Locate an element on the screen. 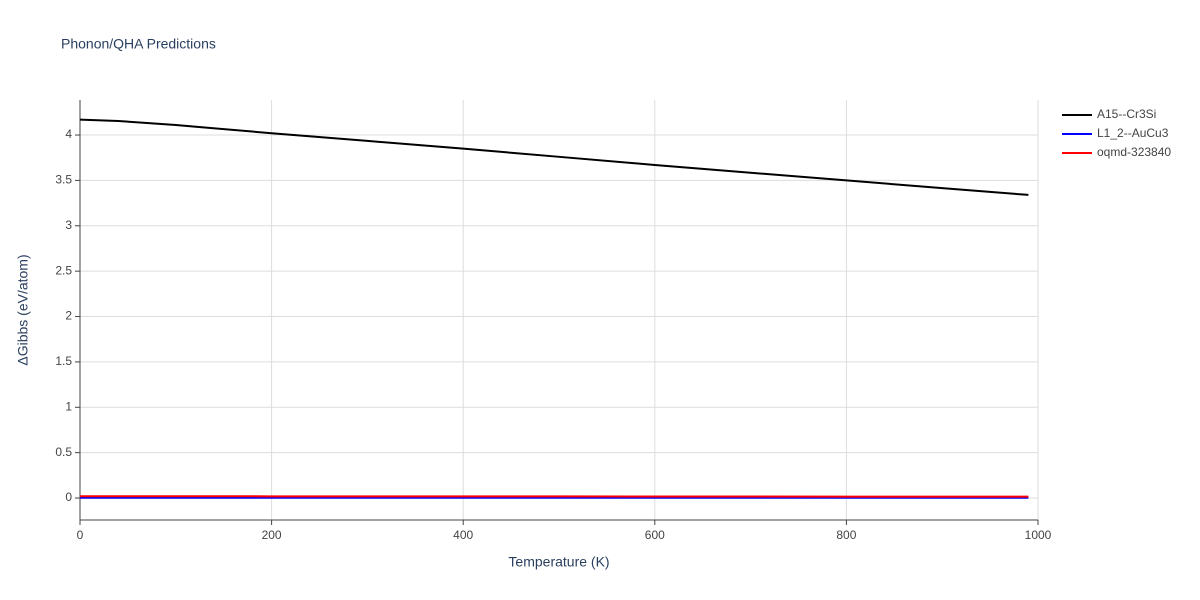  x-axis-label: Temperature (K) is located at coordinates (558, 562).